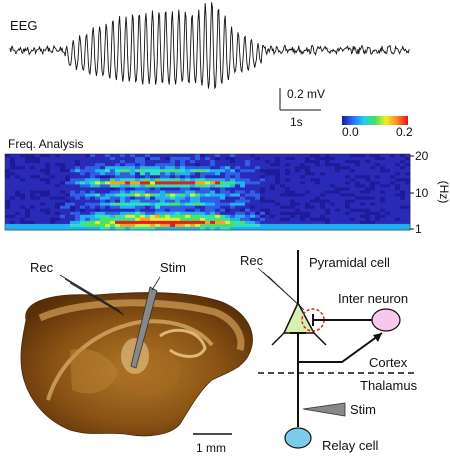  Describe the element at coordinates (389, 385) in the screenshot. I see `thalamus-label: Thalamus` at that location.